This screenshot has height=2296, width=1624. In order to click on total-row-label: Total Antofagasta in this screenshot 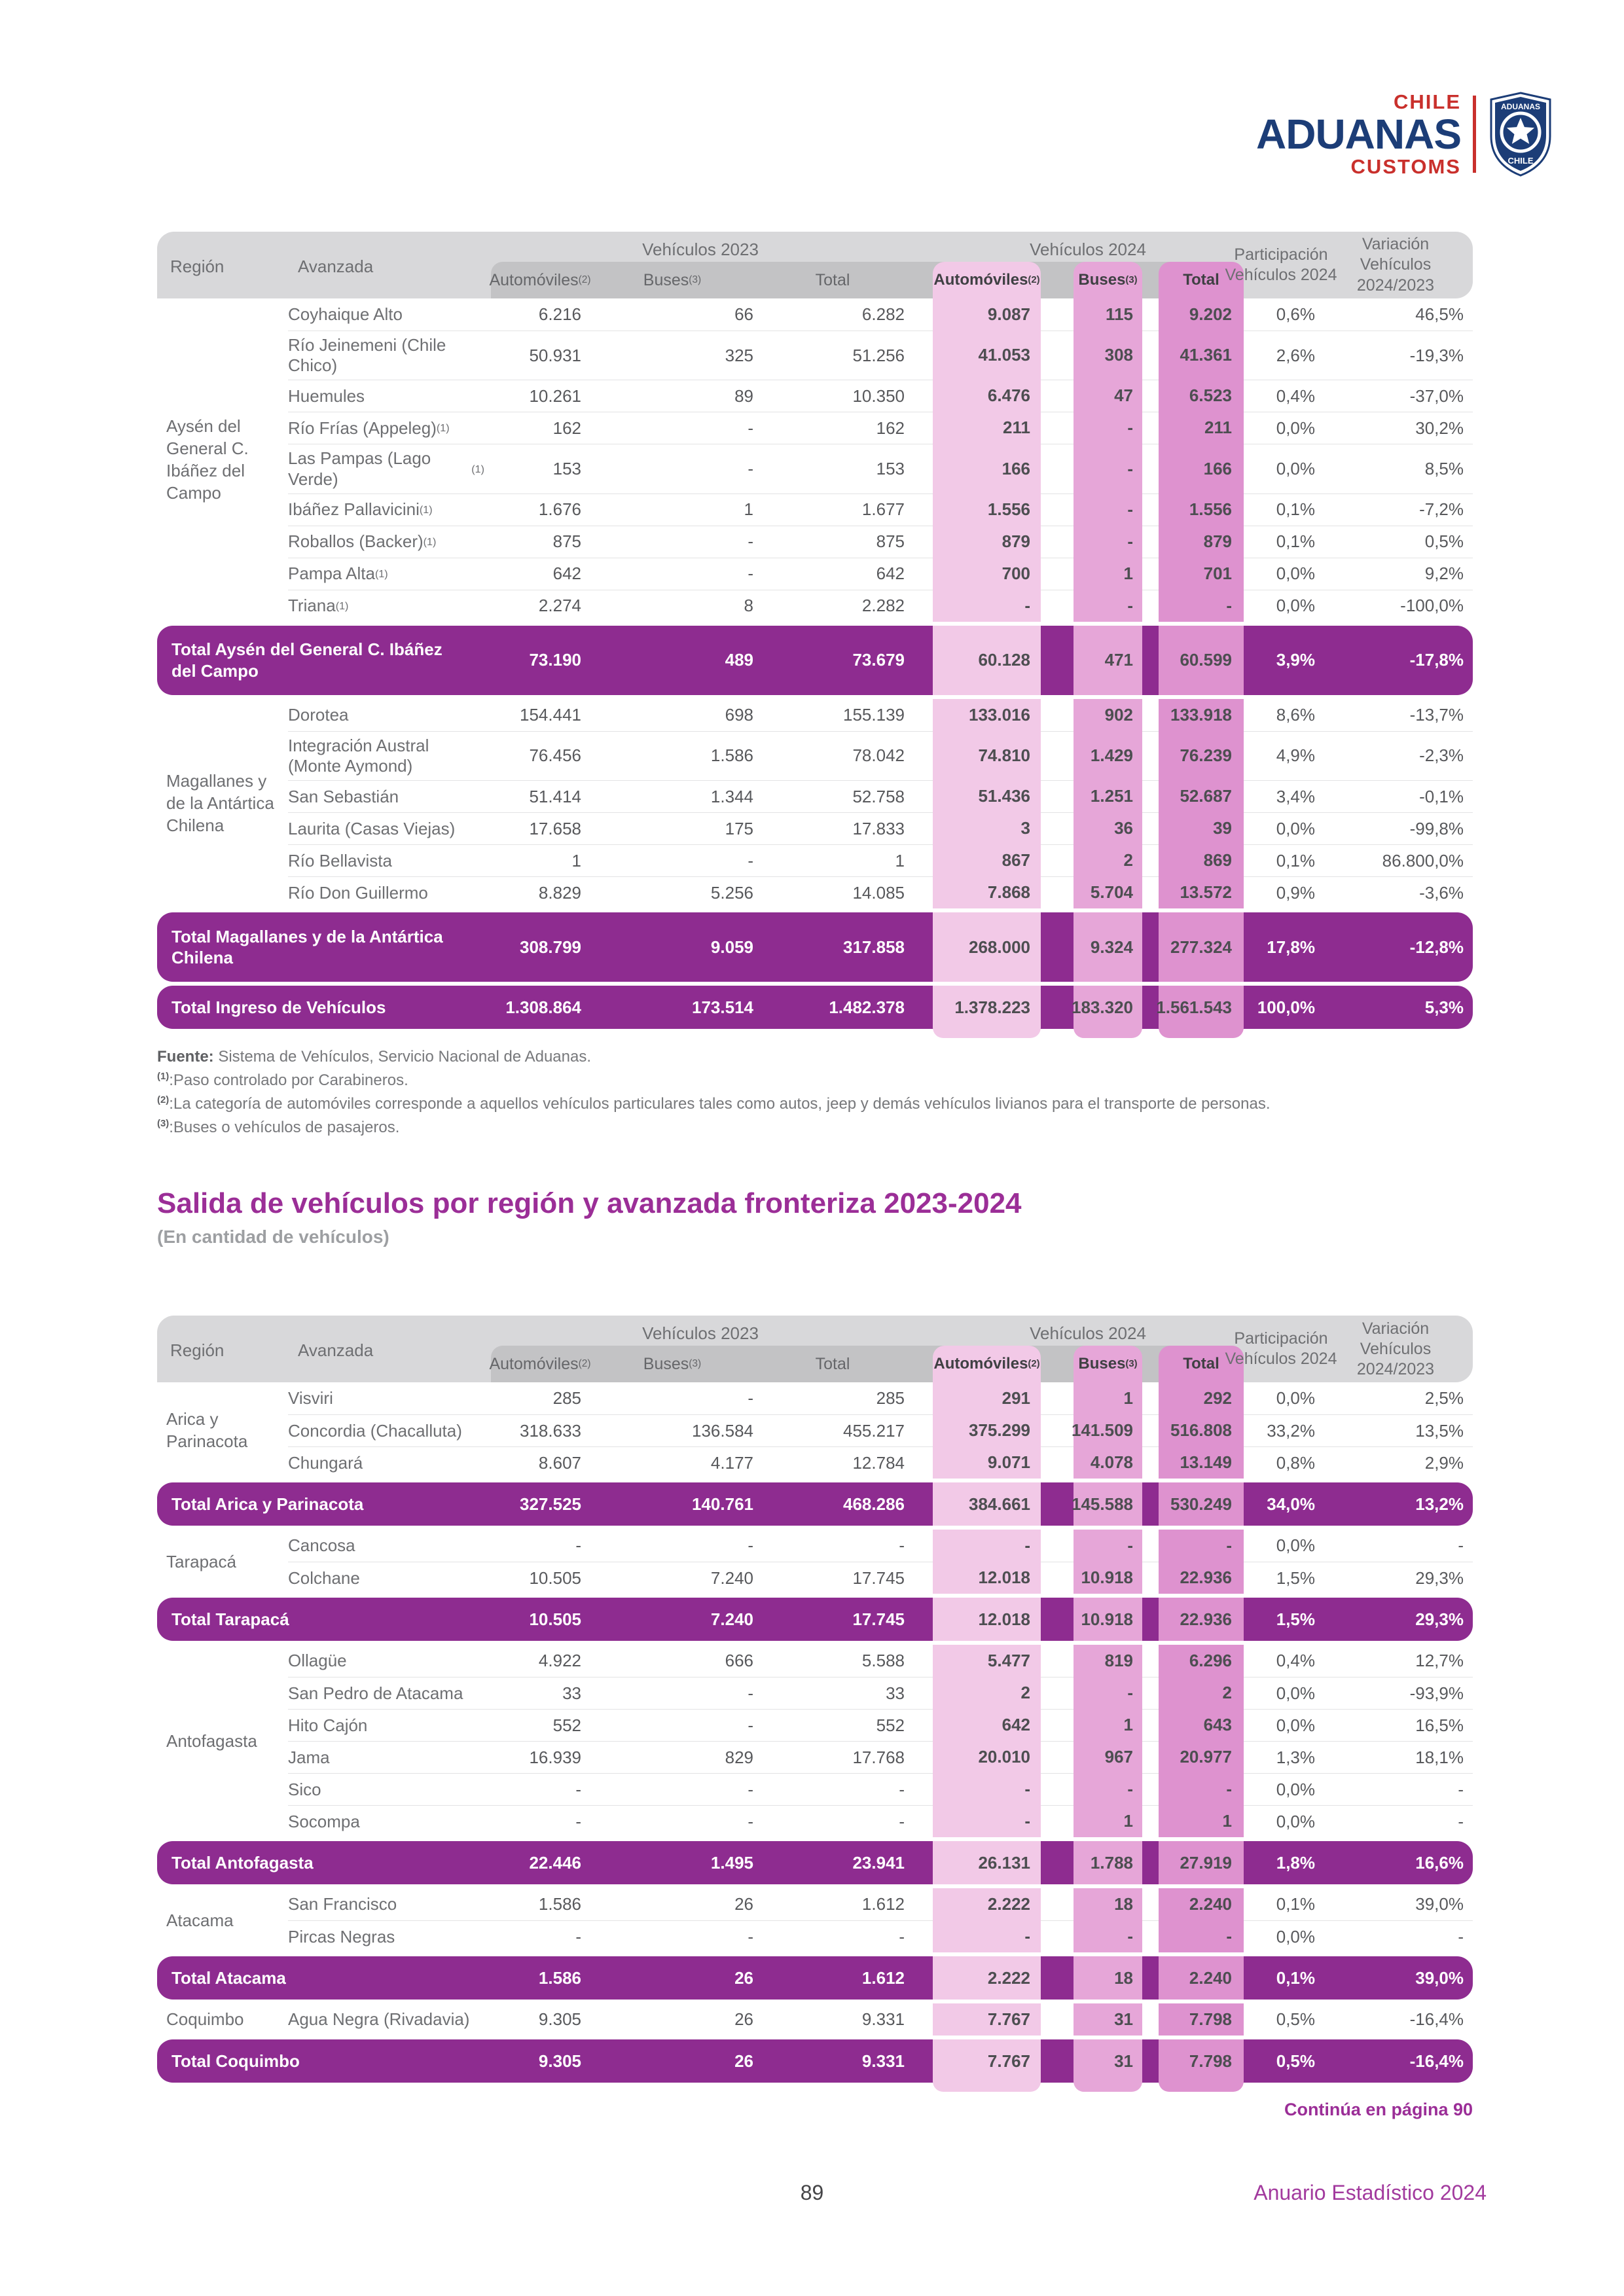, I will do `click(242, 1863)`.